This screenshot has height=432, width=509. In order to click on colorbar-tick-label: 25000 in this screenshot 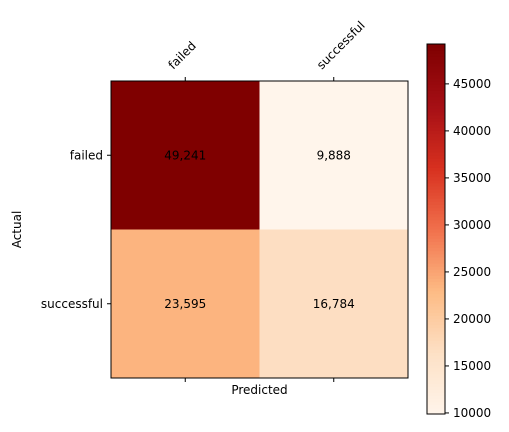, I will do `click(472, 272)`.